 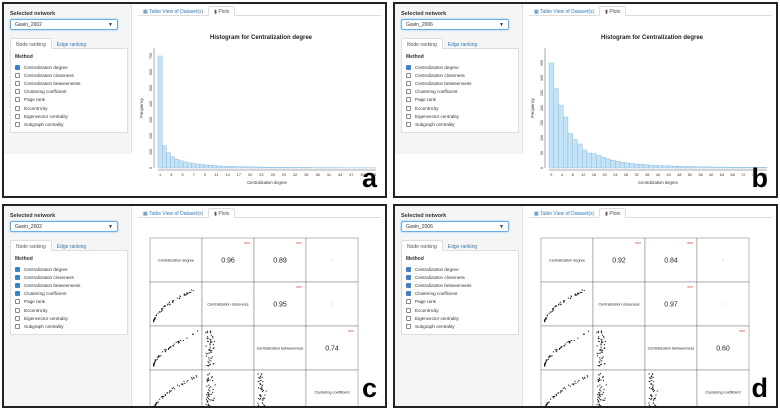 I want to click on tab-table-view-label: Table View of Dataset(s), so click(x=176, y=12).